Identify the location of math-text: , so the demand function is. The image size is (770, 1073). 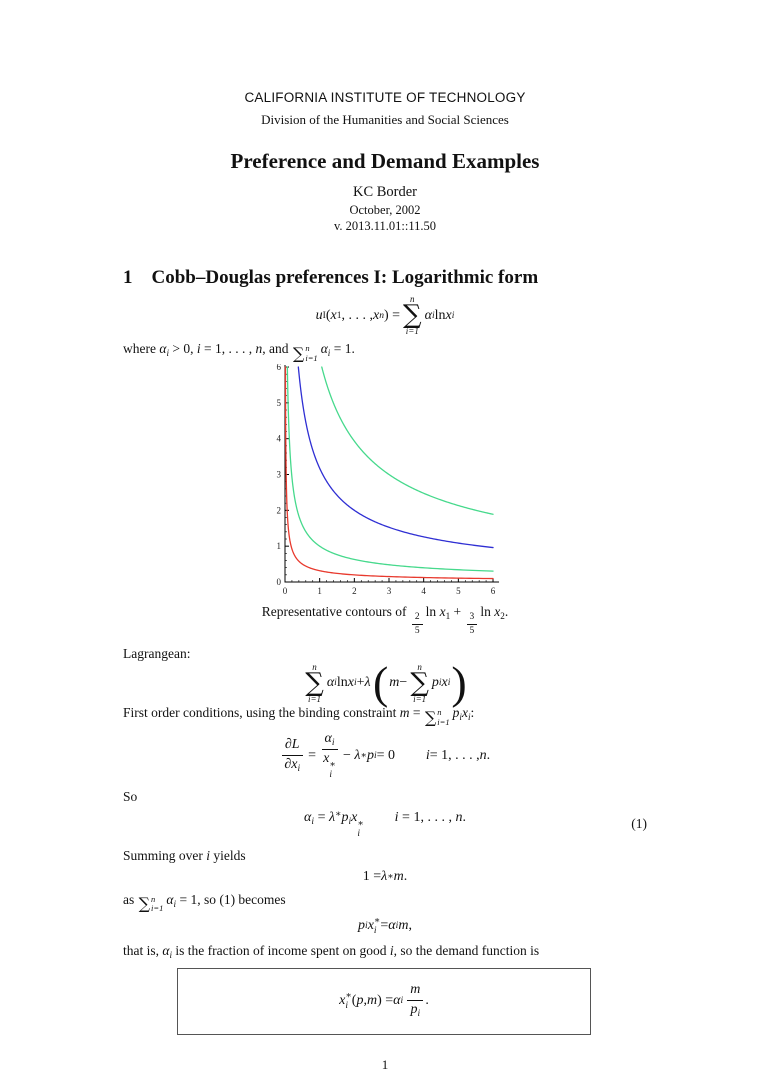
(466, 951).